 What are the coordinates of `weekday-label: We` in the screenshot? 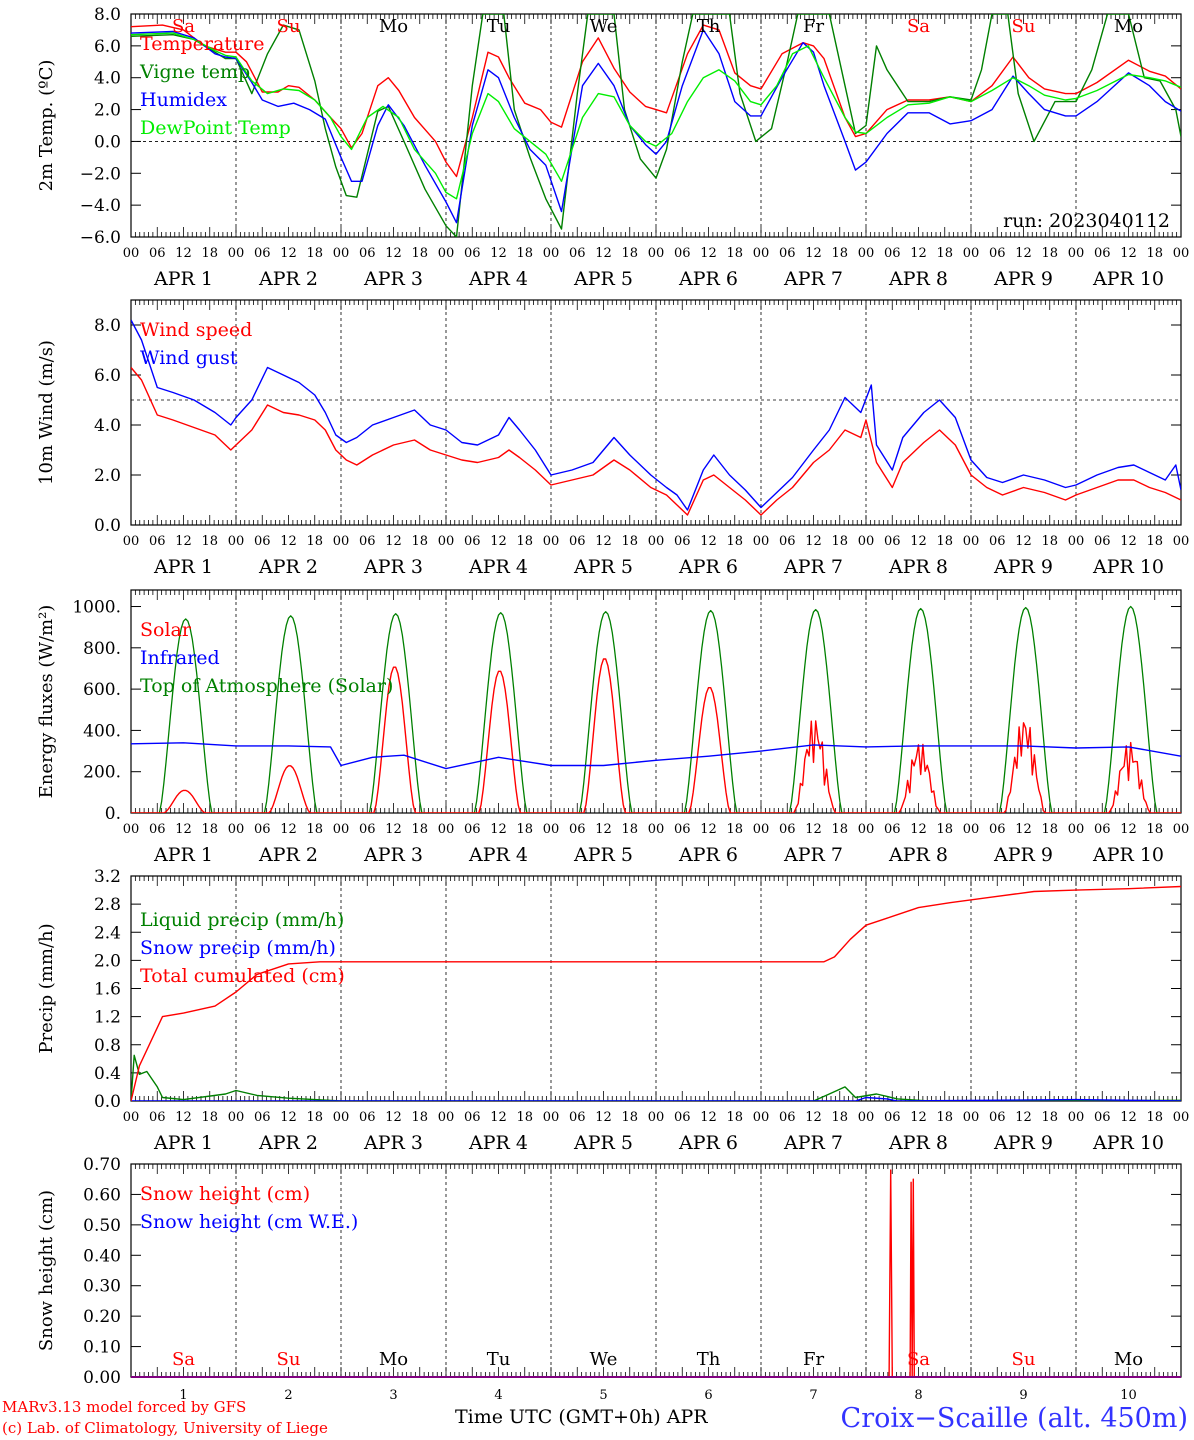 It's located at (604, 26).